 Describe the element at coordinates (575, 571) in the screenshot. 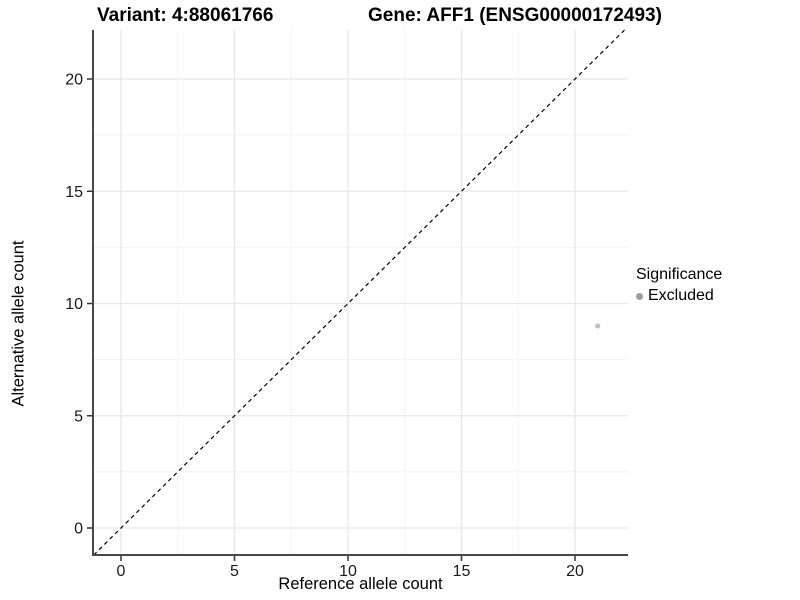

I see `x-tick-label: 20` at that location.